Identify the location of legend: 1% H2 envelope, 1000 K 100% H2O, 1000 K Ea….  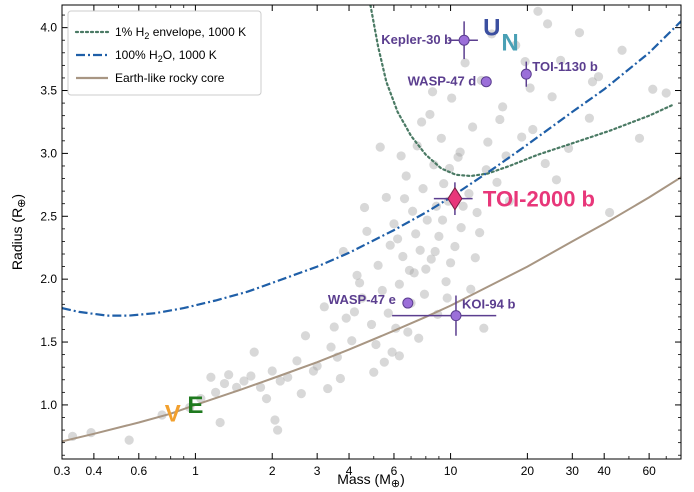
(164, 53).